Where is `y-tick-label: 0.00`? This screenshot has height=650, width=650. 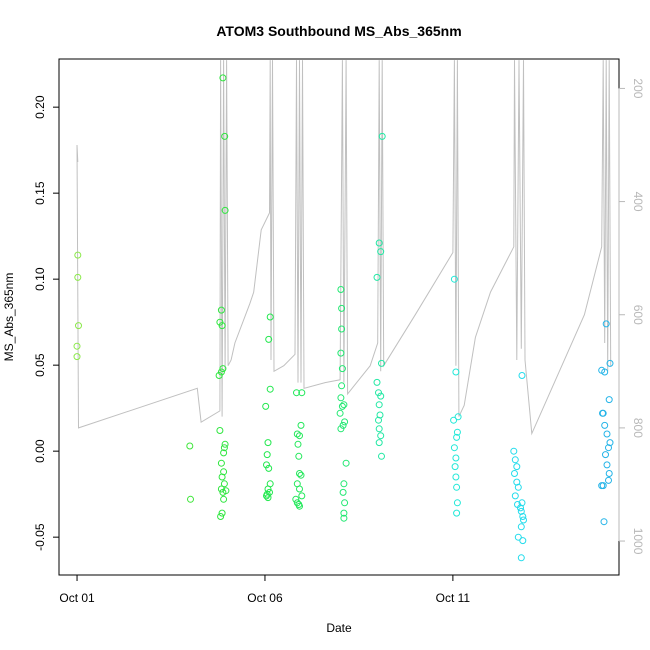
y-tick-label: 0.00 is located at coordinates (40, 451).